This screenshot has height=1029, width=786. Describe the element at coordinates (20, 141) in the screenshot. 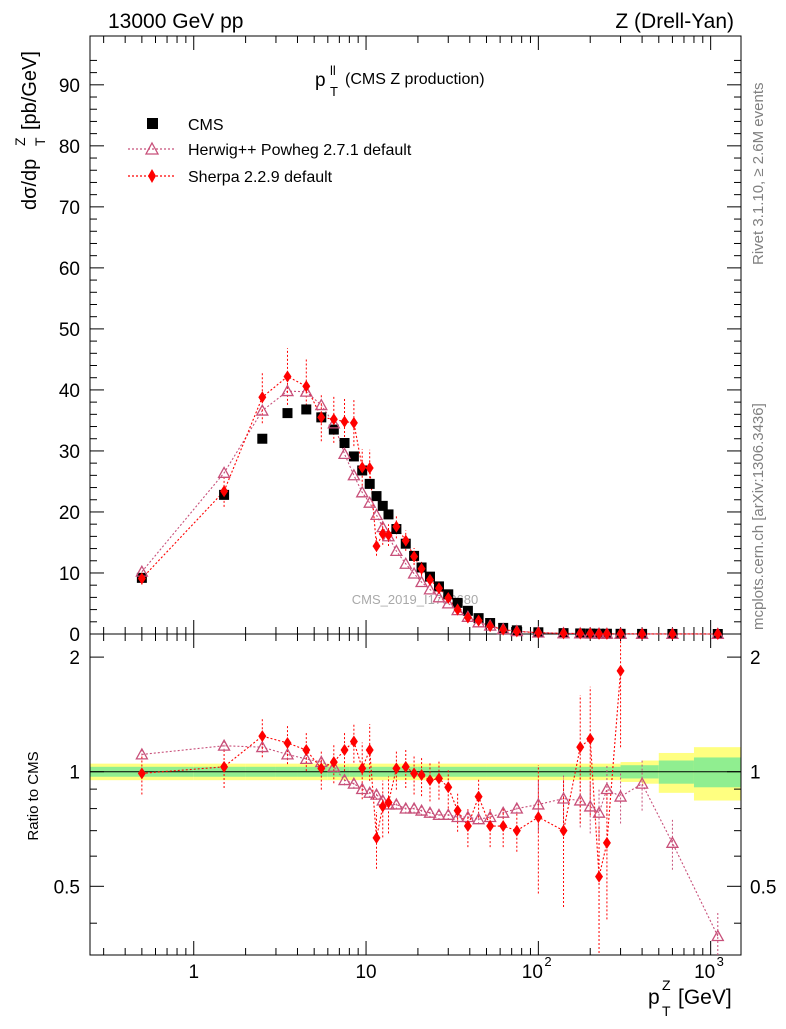

I see `ylabel-sup: Z` at that location.